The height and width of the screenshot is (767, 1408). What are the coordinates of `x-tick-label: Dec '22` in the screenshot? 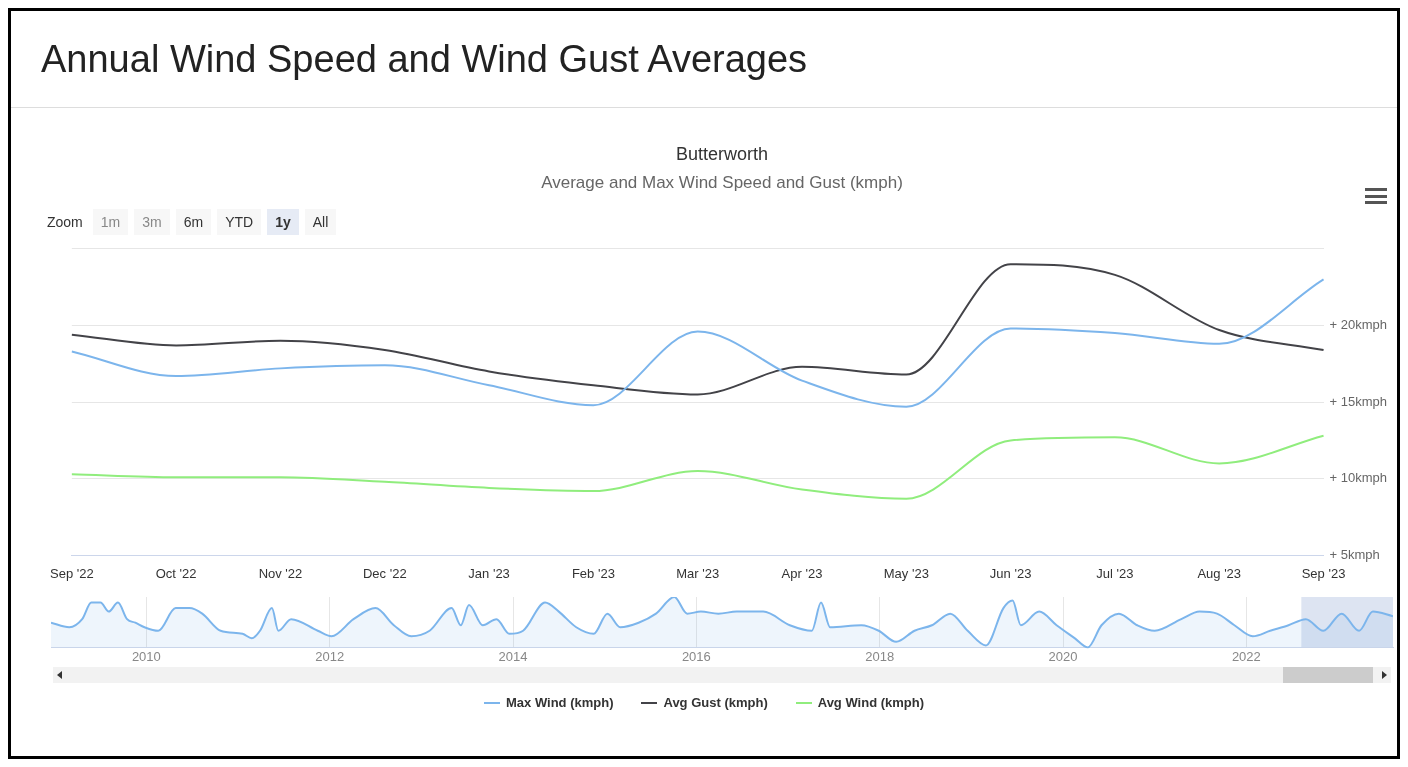 It's located at (384, 573).